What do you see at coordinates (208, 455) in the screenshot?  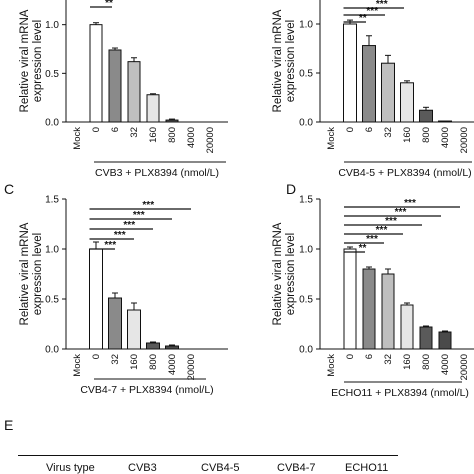 I see `table-top-rule` at bounding box center [208, 455].